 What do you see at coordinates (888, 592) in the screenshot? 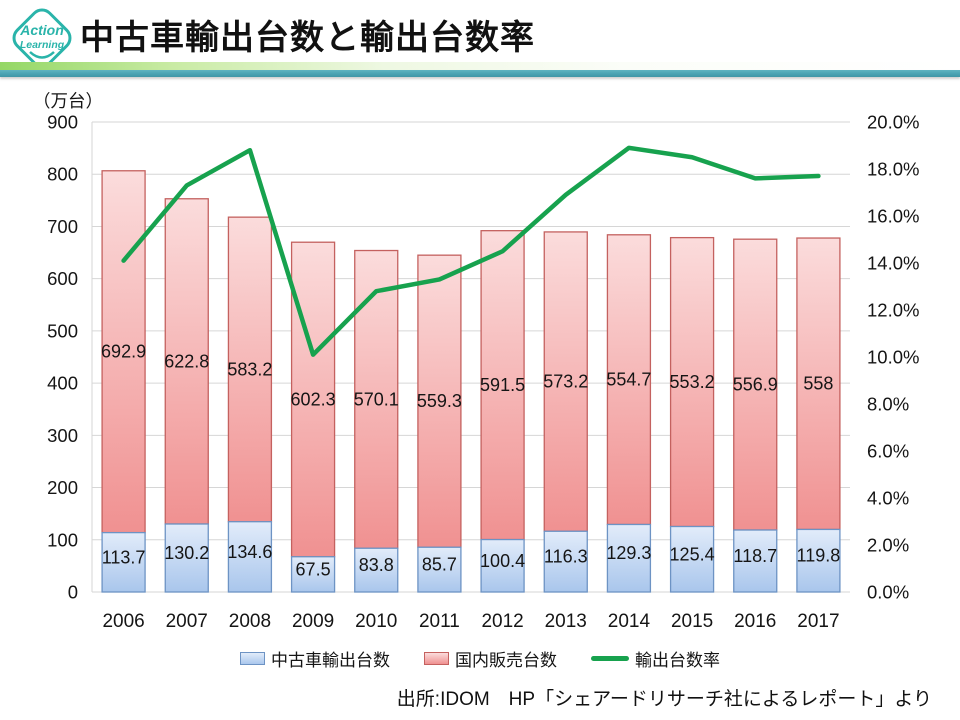
I see `right-axis-tick: 0.0%` at bounding box center [888, 592].